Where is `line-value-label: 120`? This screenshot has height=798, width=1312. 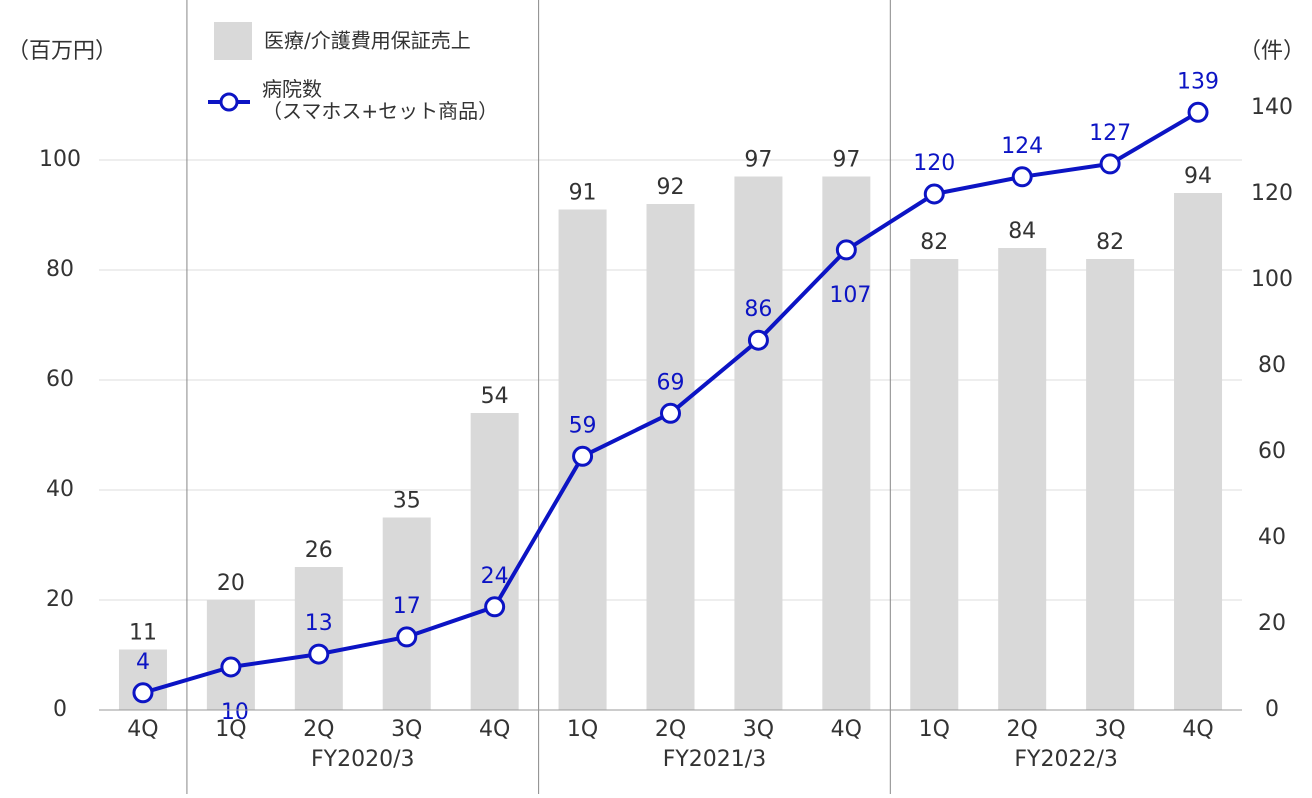 line-value-label: 120 is located at coordinates (934, 163).